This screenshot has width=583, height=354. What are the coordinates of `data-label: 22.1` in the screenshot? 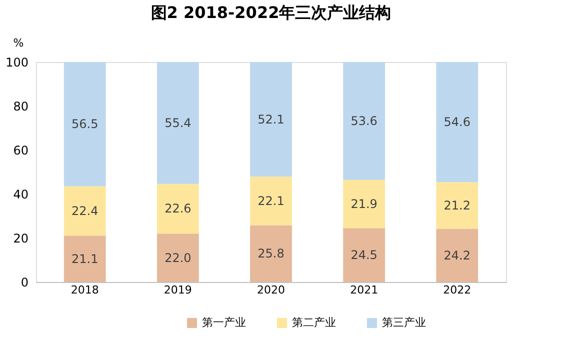 It's located at (271, 201).